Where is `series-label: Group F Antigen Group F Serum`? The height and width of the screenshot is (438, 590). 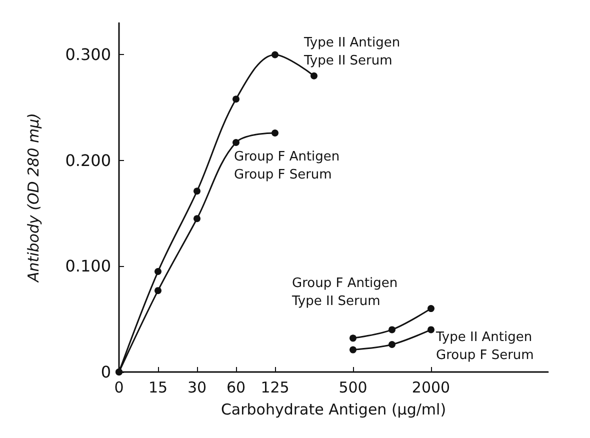 series-label: Group F Antigen Group F Serum is located at coordinates (287, 165).